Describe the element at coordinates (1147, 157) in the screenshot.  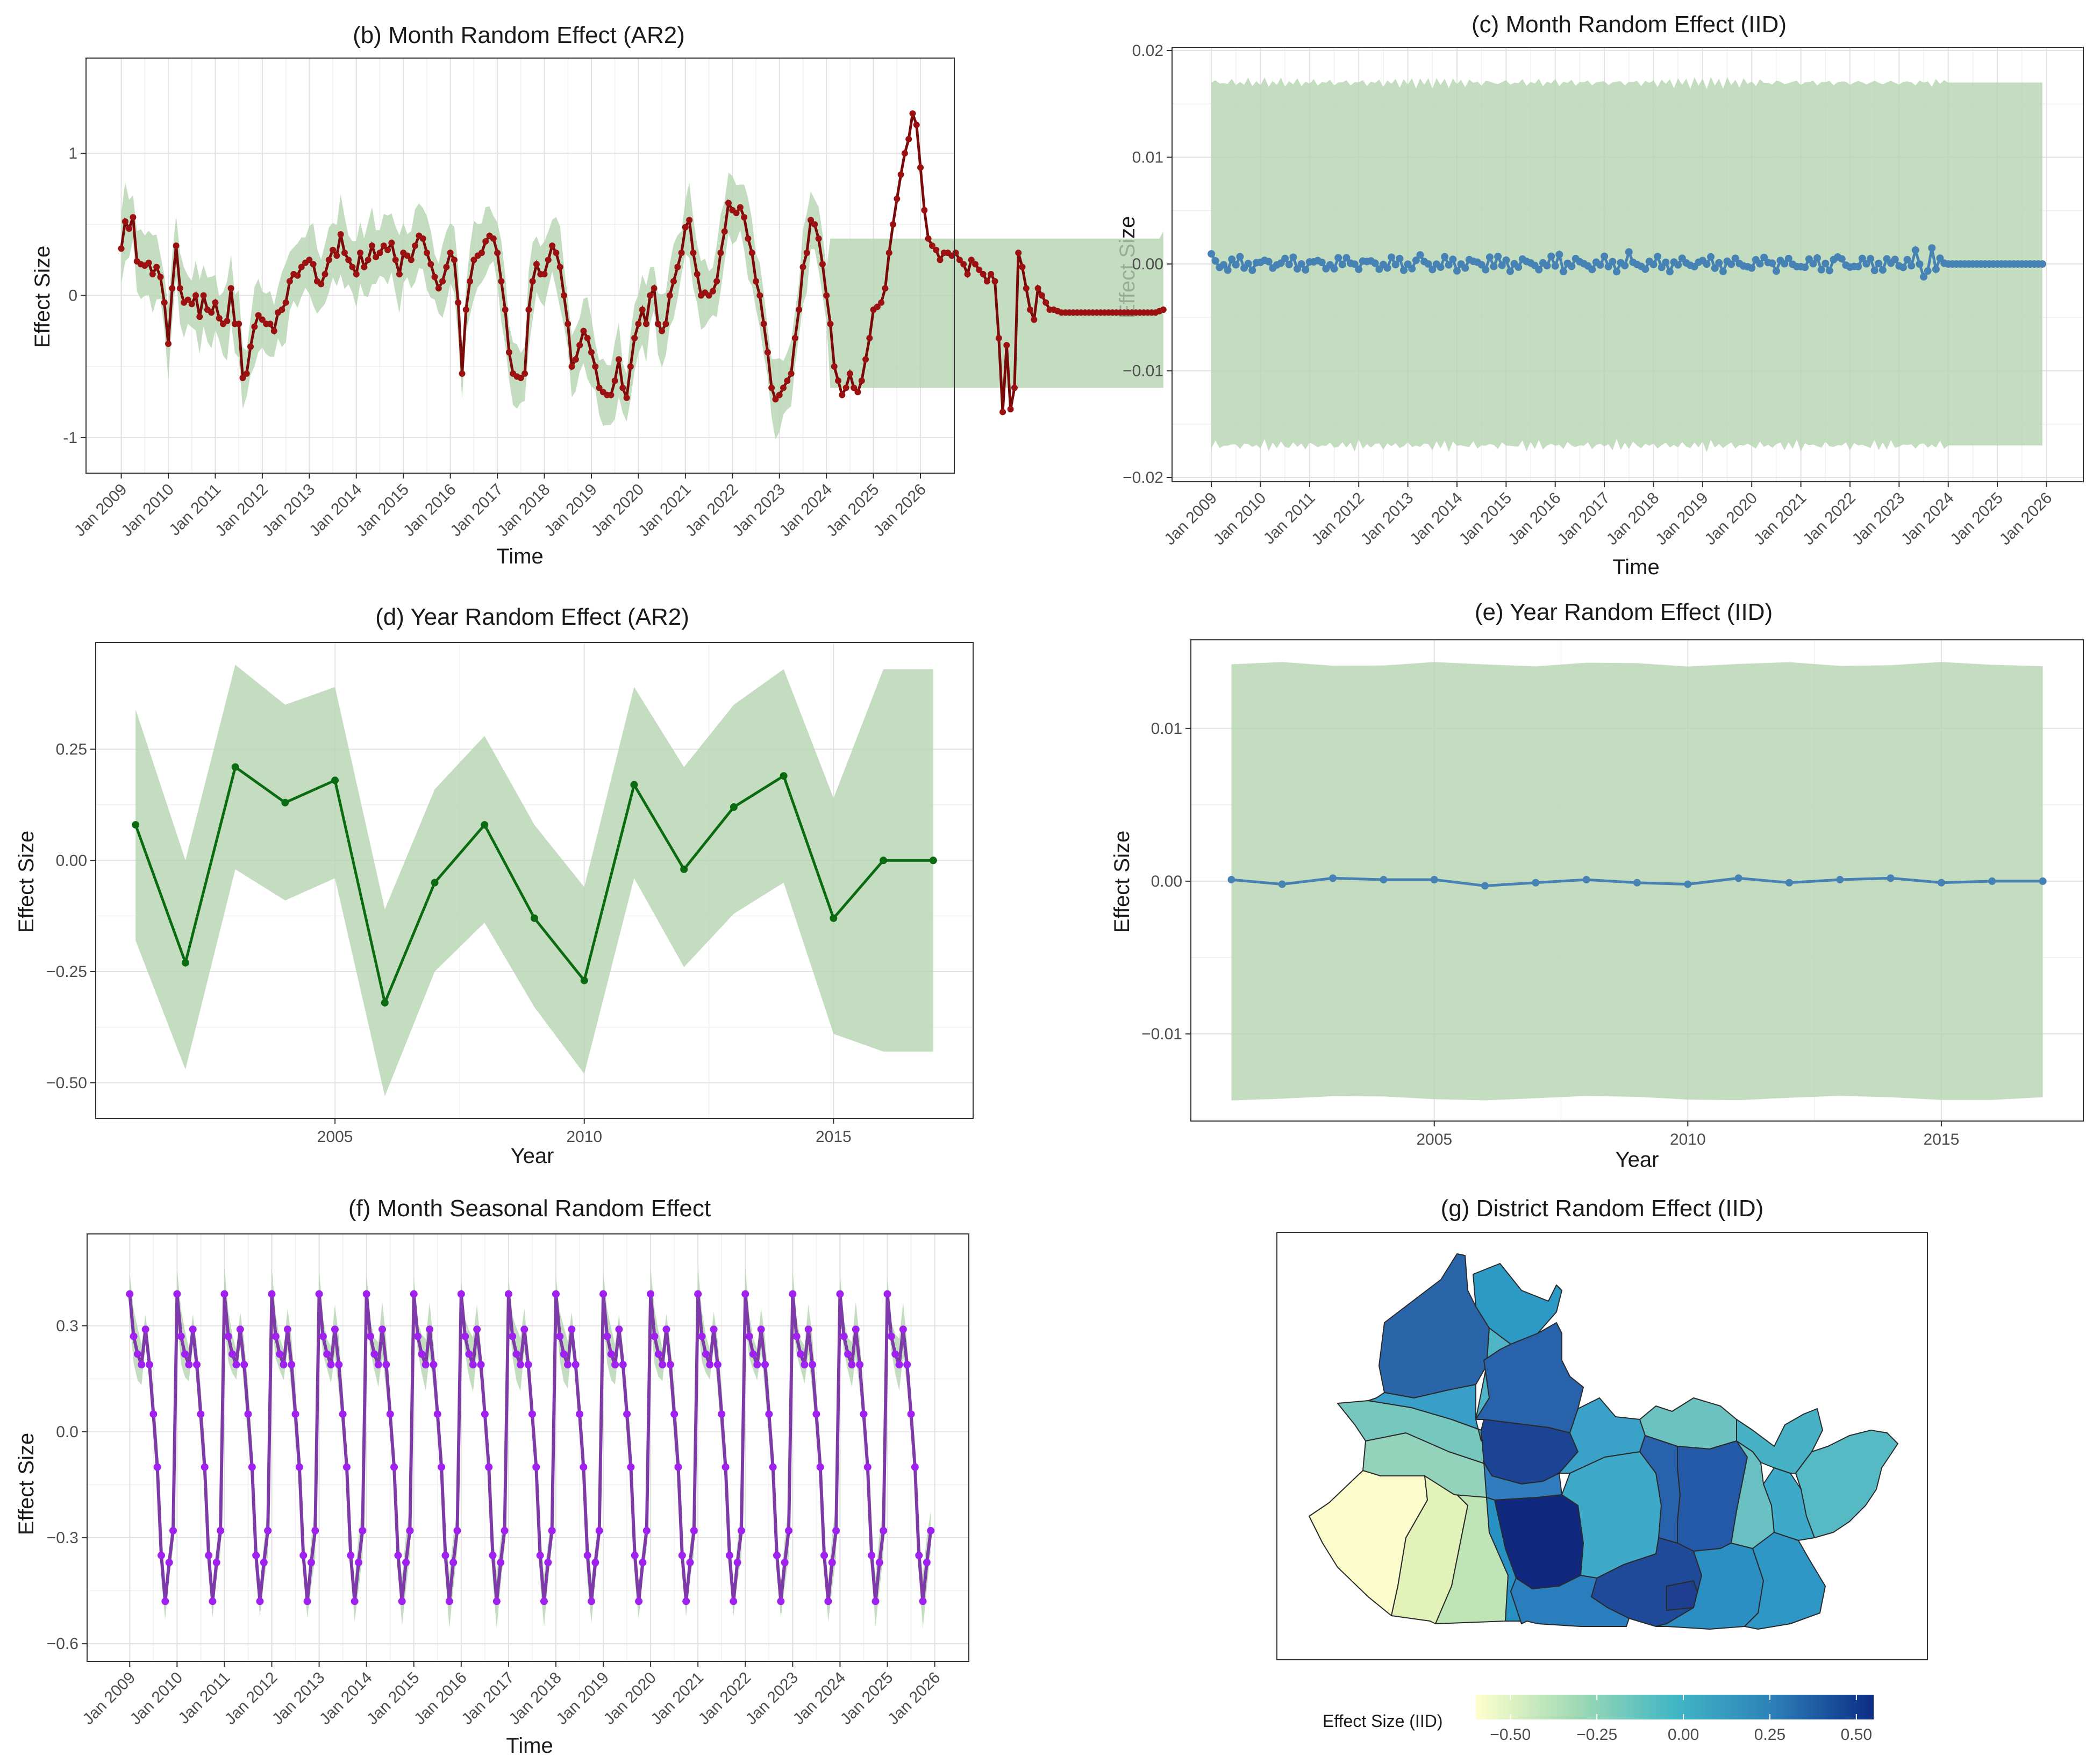
I see `panel-c-y-tick-label: 0.01` at that location.